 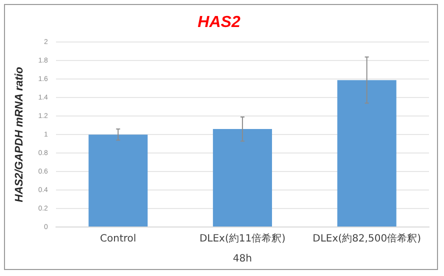 I want to click on x-tick-label: DLEx(約11倍希釈), so click(x=242, y=238).